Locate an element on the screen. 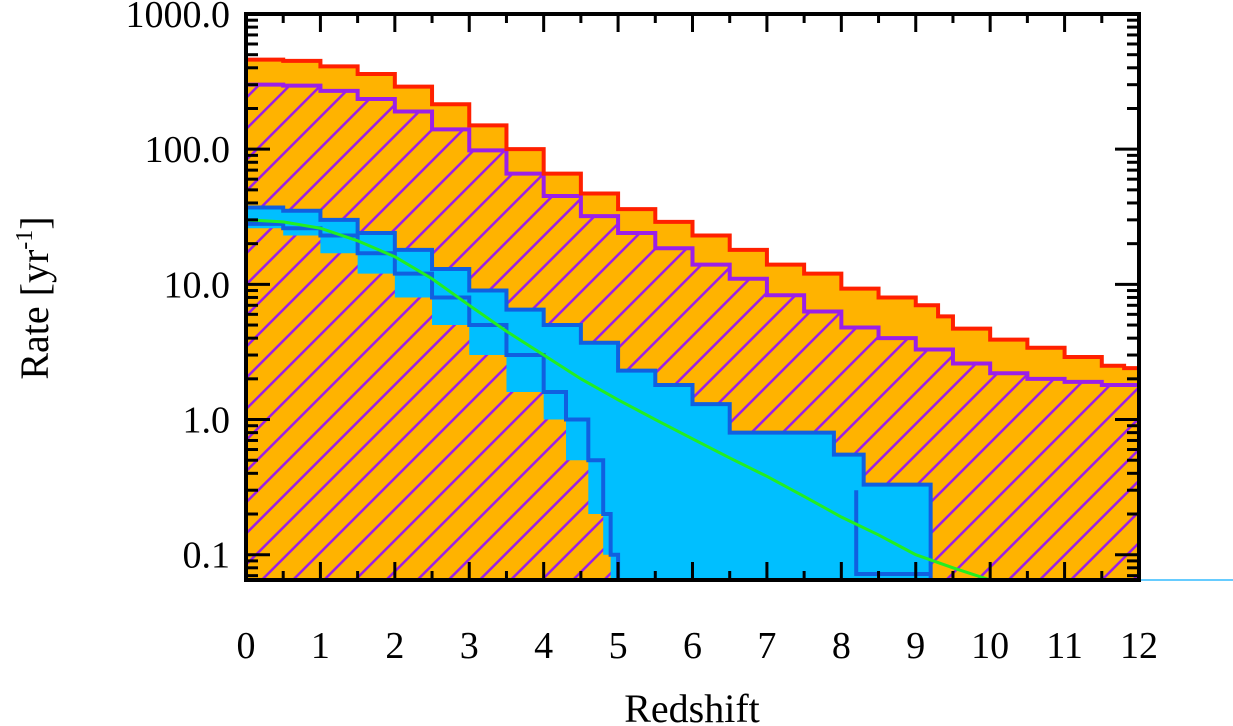 This screenshot has height=726, width=1233. y-axis-title-text: Rate [yr is located at coordinates (34, 315).